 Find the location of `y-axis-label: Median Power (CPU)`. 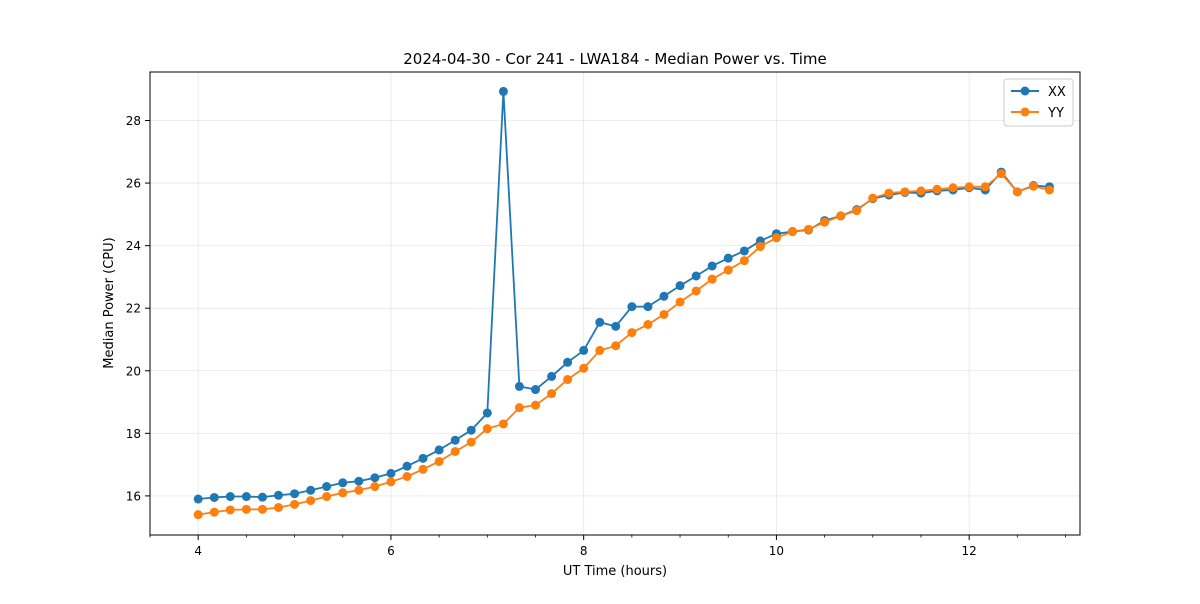

y-axis-label: Median Power (CPU) is located at coordinates (109, 302).